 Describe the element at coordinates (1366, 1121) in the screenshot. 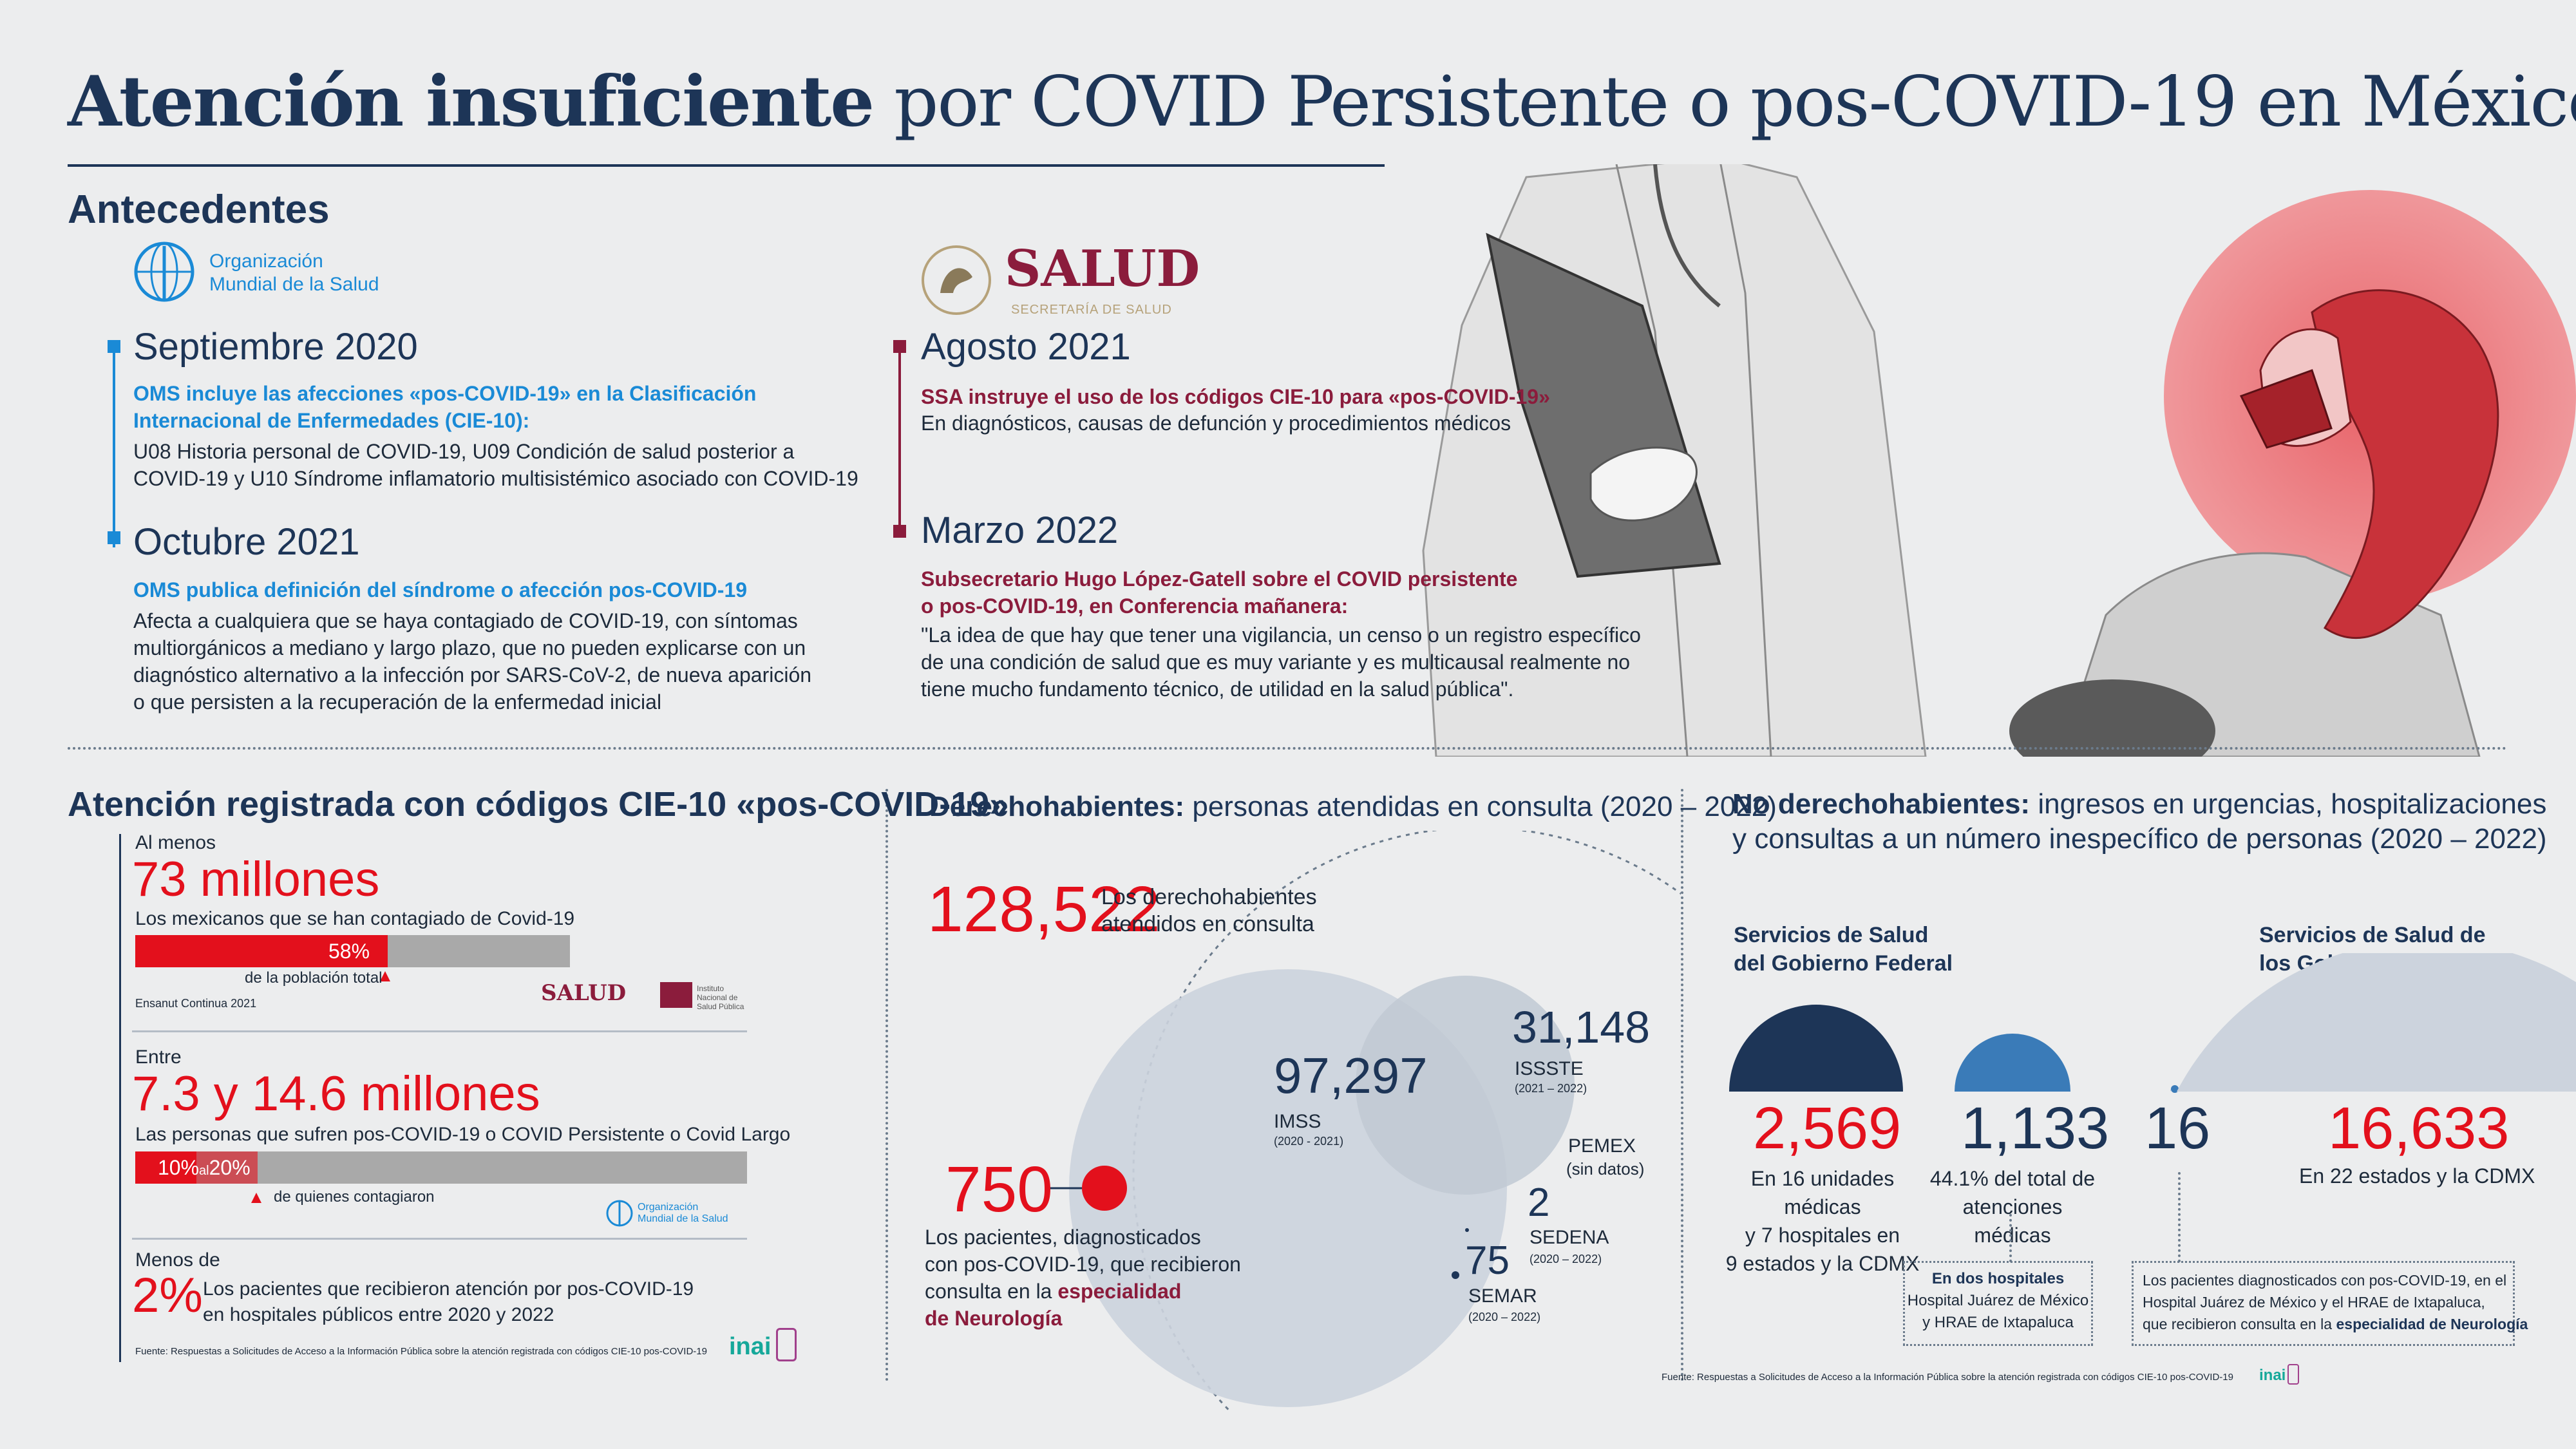

I see `venn-diagram` at that location.